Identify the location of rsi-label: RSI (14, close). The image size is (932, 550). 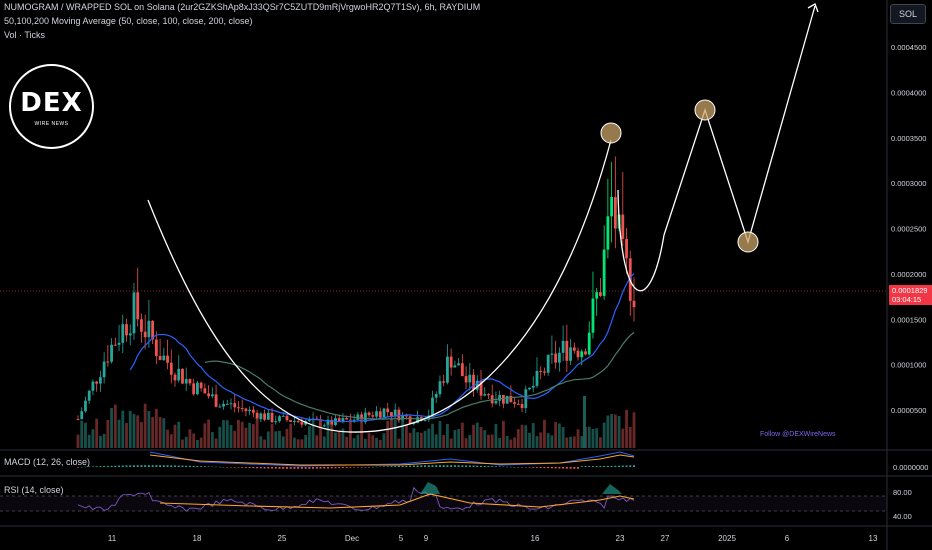
(34, 490).